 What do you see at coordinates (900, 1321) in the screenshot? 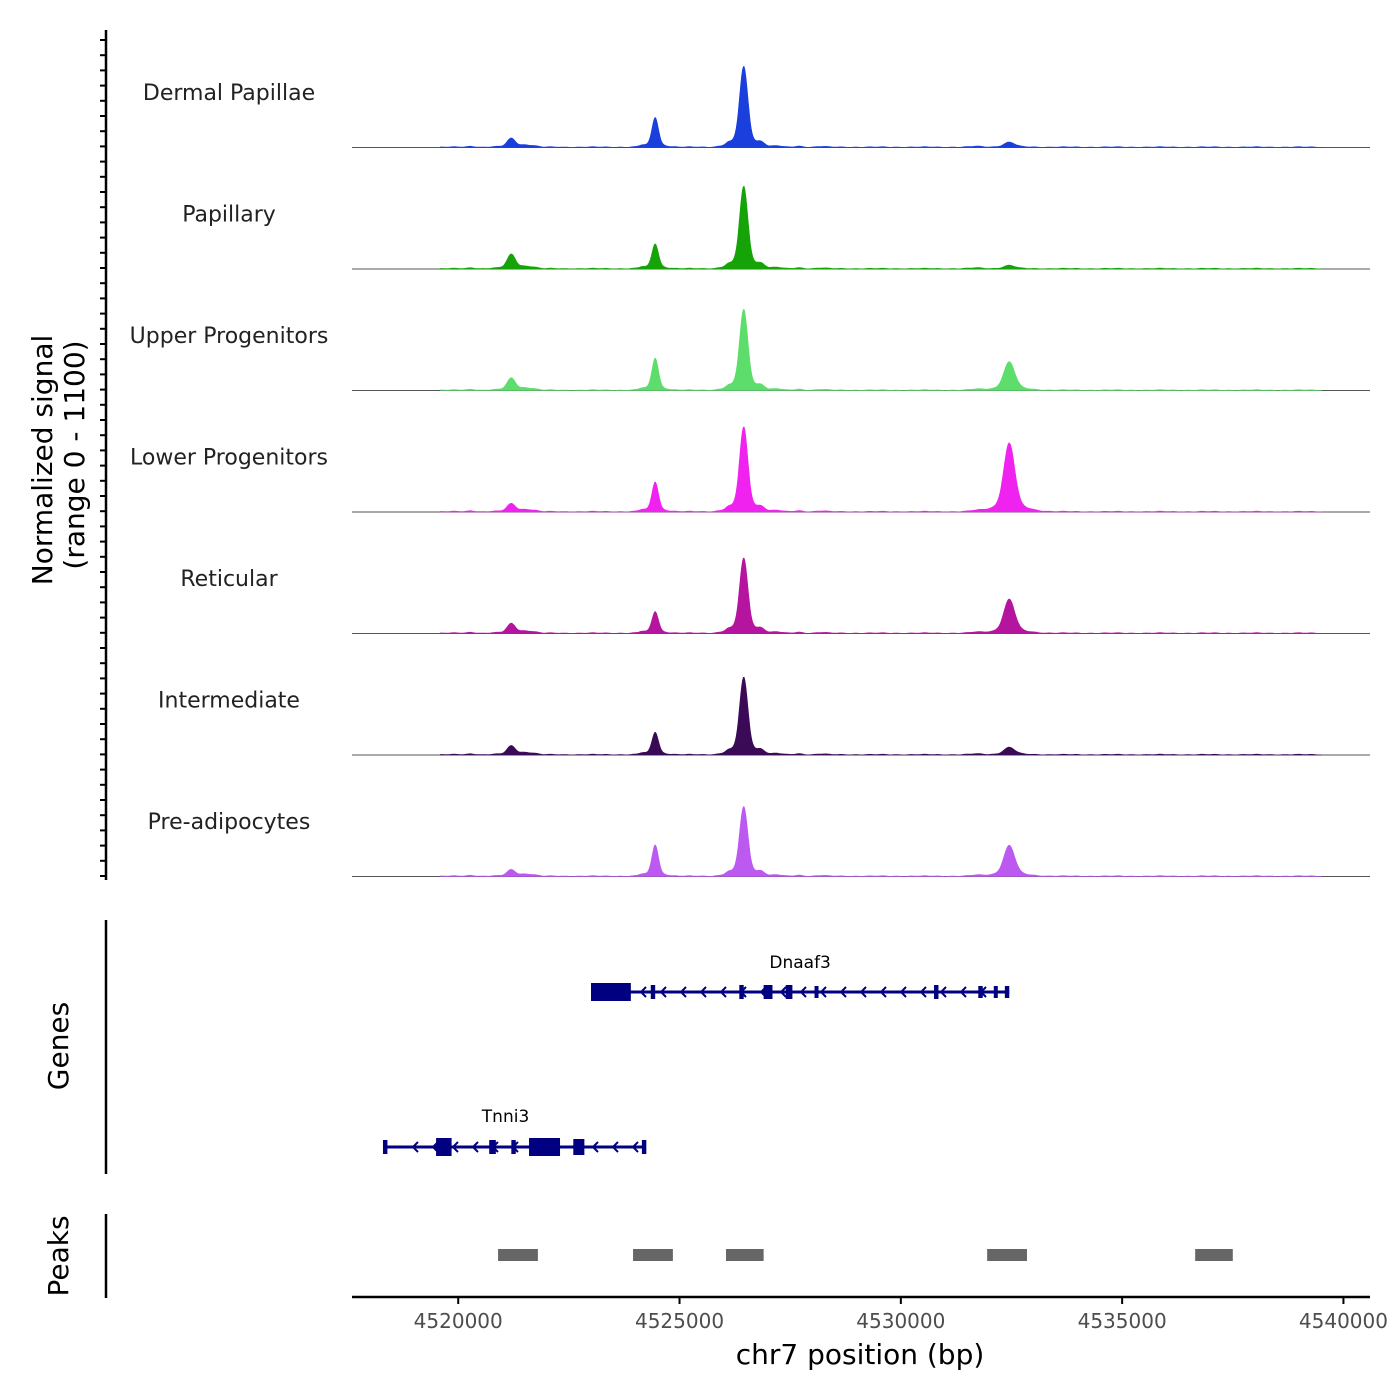
I see `x-tick-label: 4530000` at bounding box center [900, 1321].